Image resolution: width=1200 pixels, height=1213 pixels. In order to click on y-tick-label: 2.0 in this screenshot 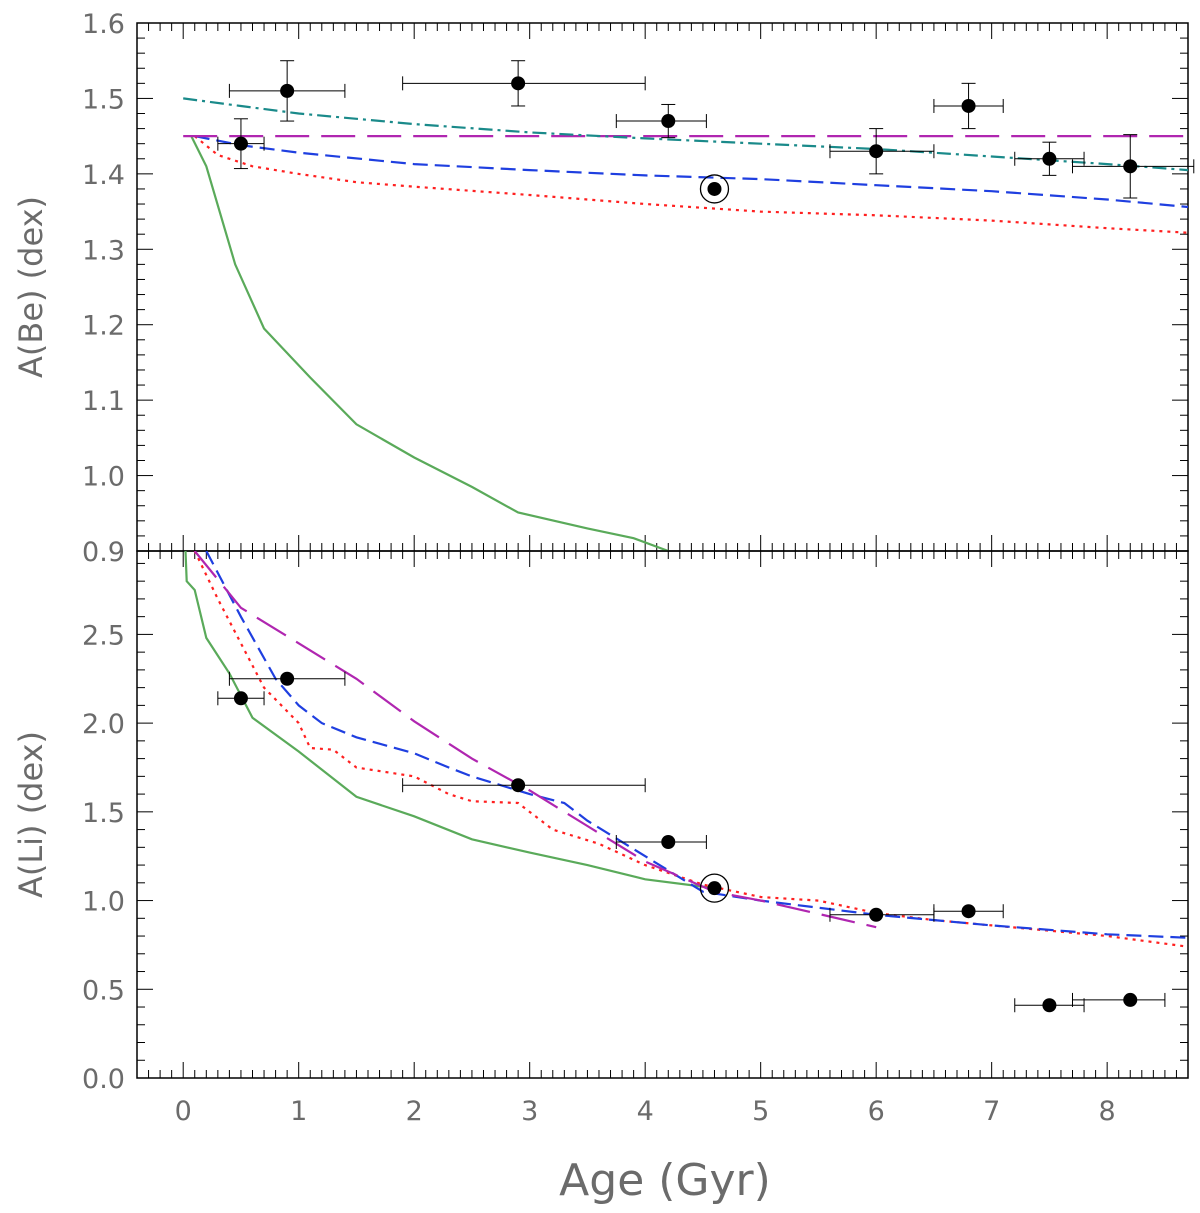, I will do `click(103, 724)`.